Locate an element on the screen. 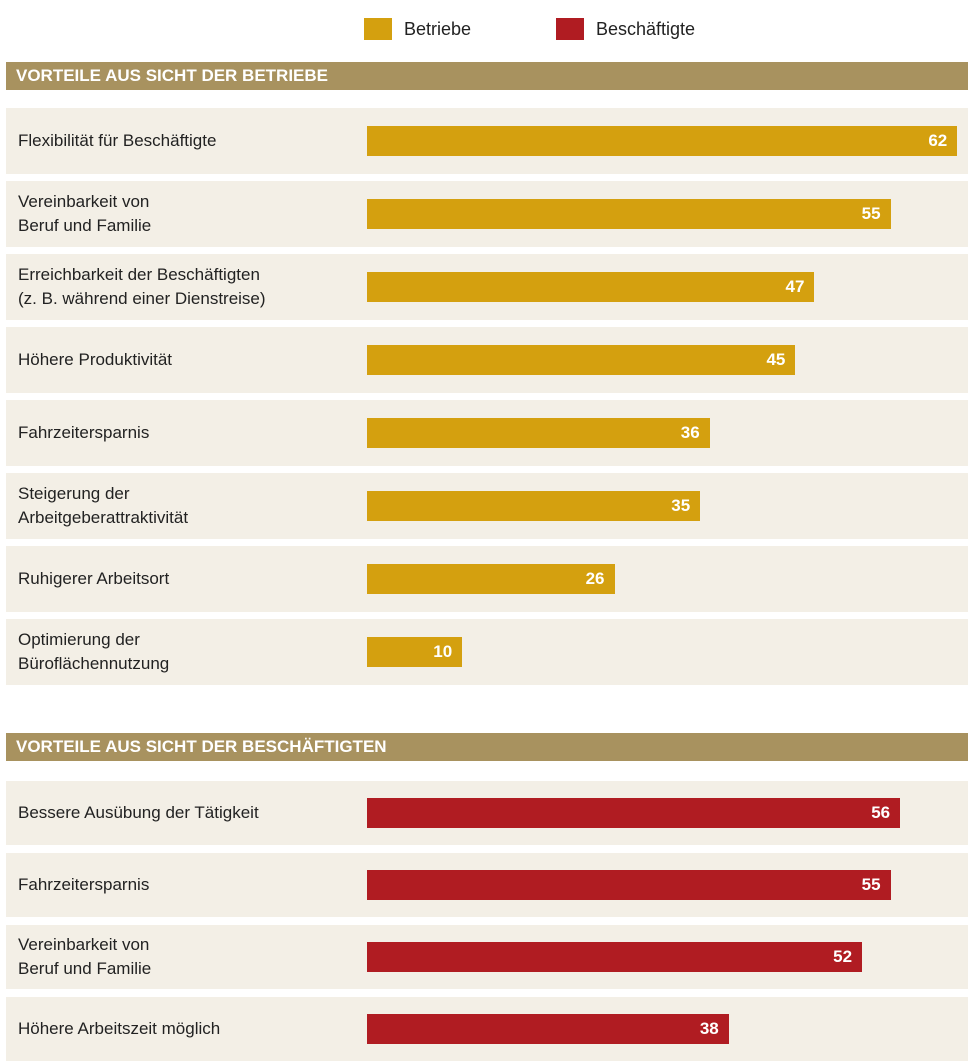 The image size is (968, 1062). section-header: VORTEILE AUS SICHT DER BETRIEBE is located at coordinates (487, 76).